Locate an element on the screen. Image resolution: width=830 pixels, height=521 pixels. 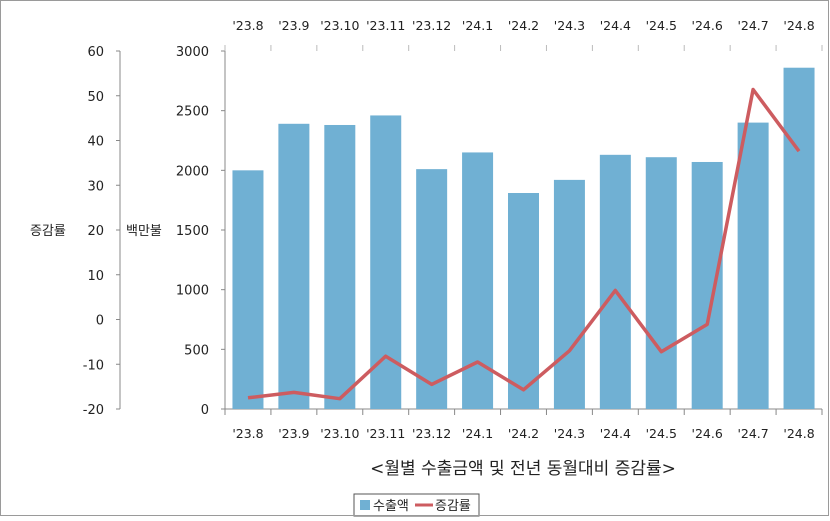
category-label-bottom: '24.6 is located at coordinates (707, 433).